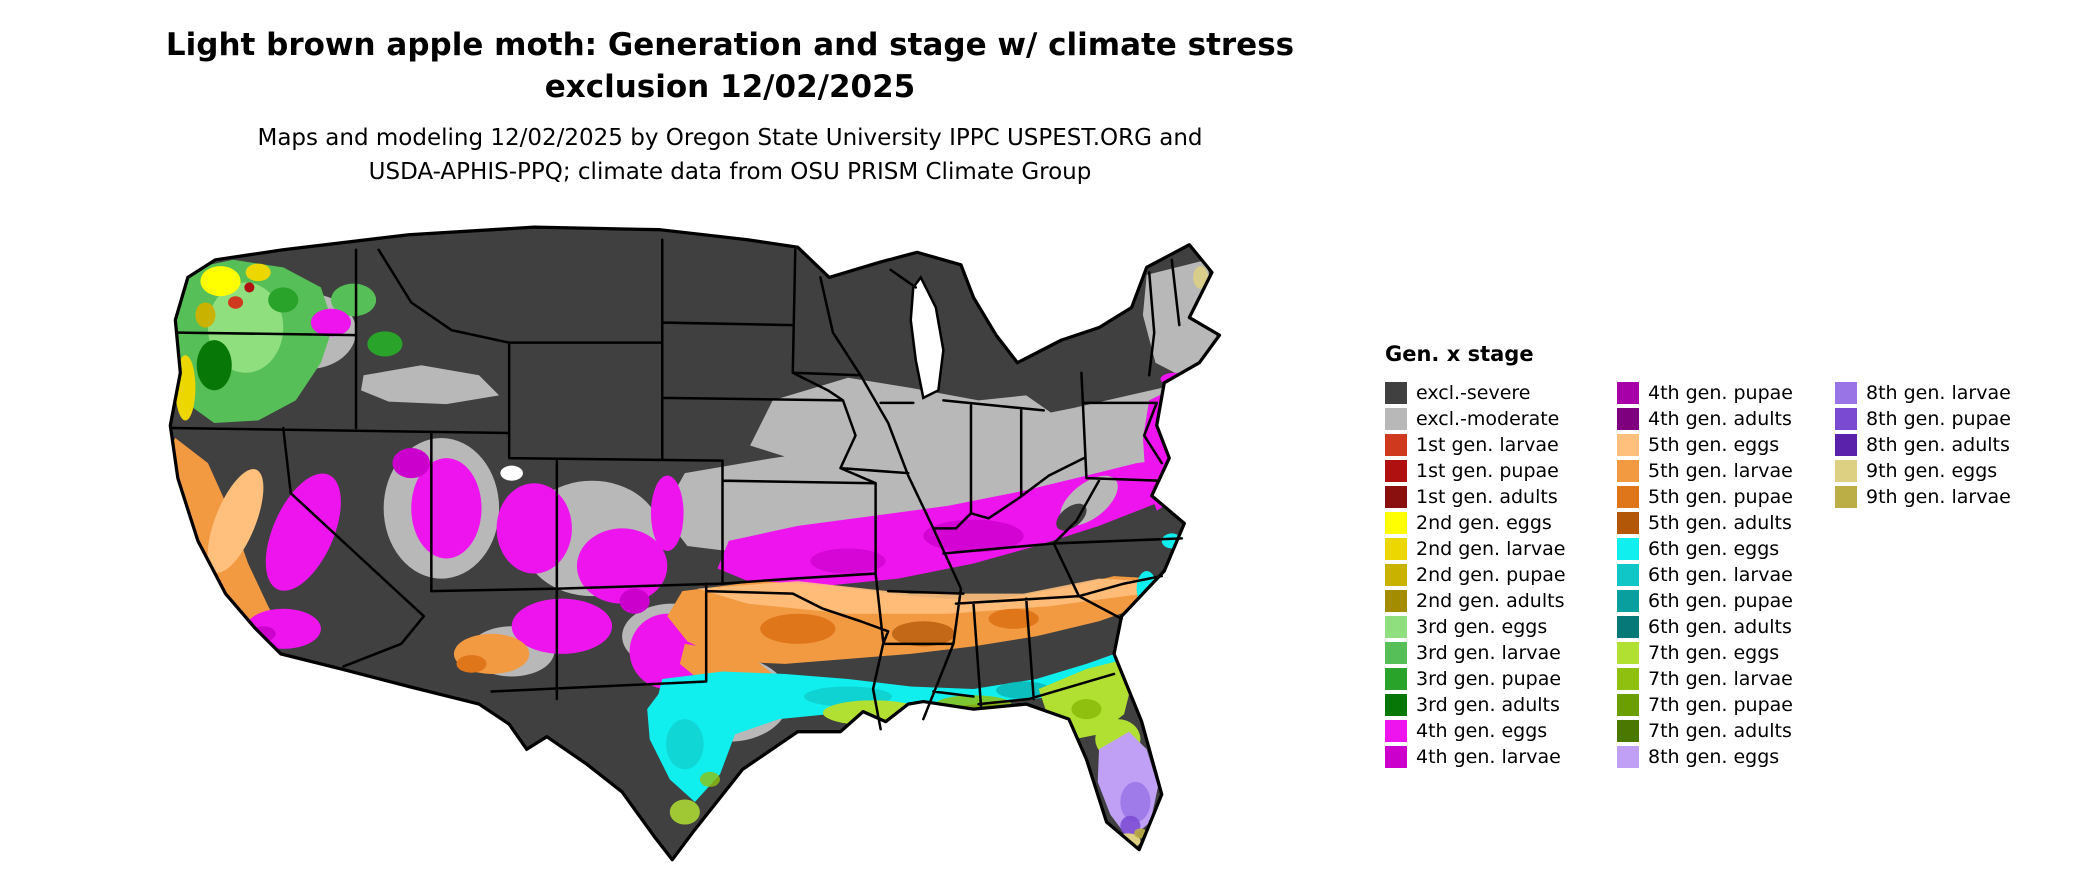 The image size is (2100, 892). I want to click on legend-entry-g1_adults: 1st gen. adults, so click(1501, 497).